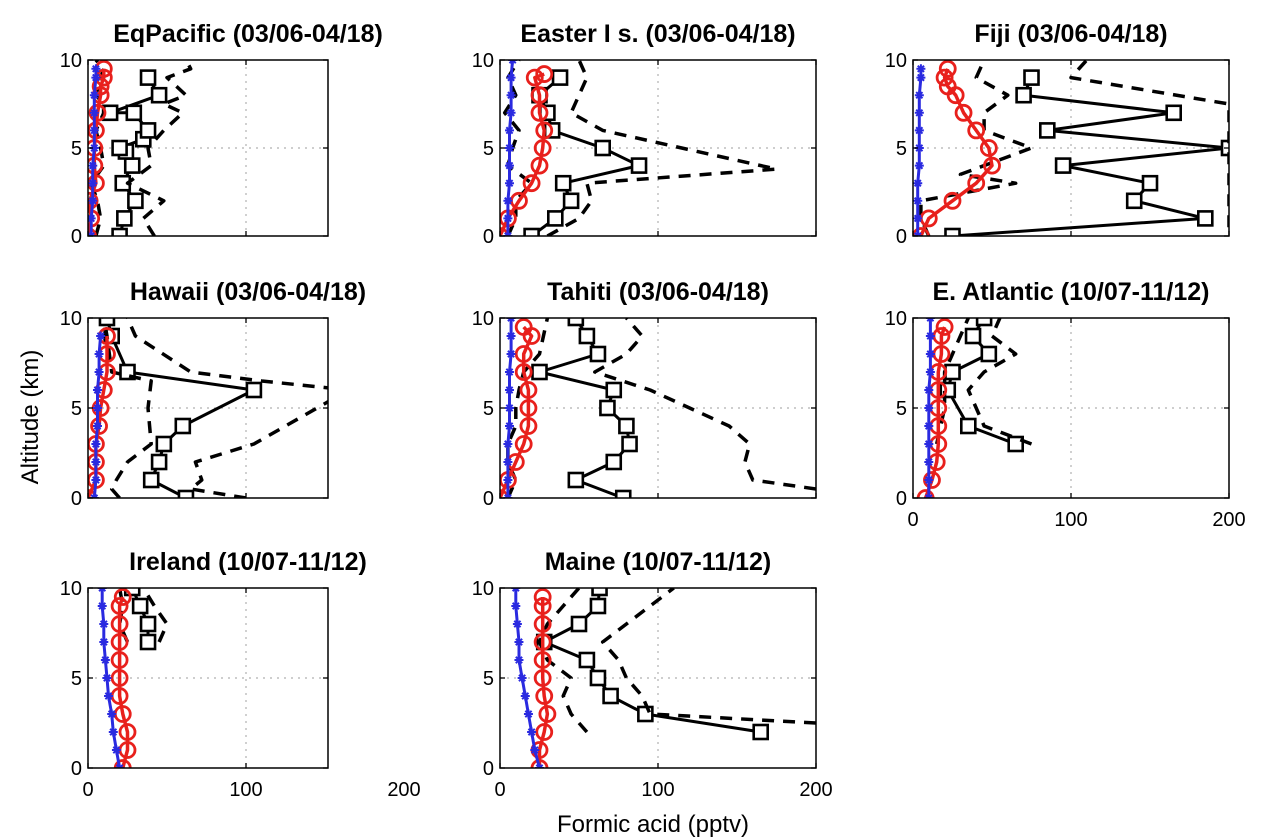  Describe the element at coordinates (248, 34) in the screenshot. I see `panel-title: EqPacific (03/06-04/18)` at that location.